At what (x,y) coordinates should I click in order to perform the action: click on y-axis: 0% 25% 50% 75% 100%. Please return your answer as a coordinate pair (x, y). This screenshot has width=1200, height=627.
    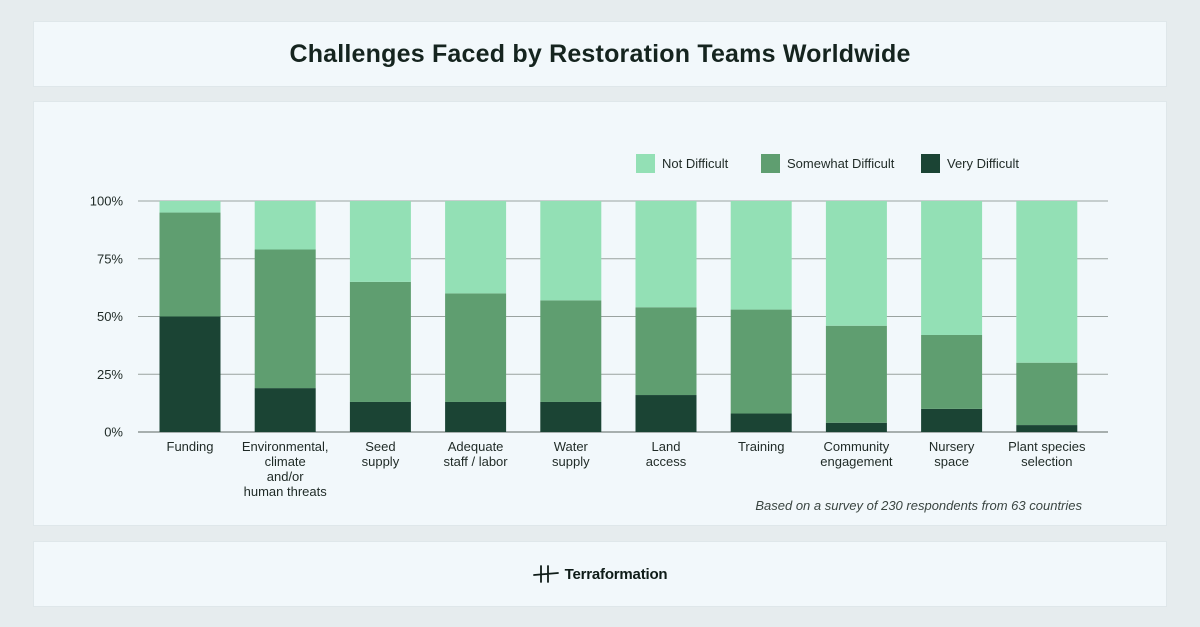
    Looking at the image, I should click on (107, 317).